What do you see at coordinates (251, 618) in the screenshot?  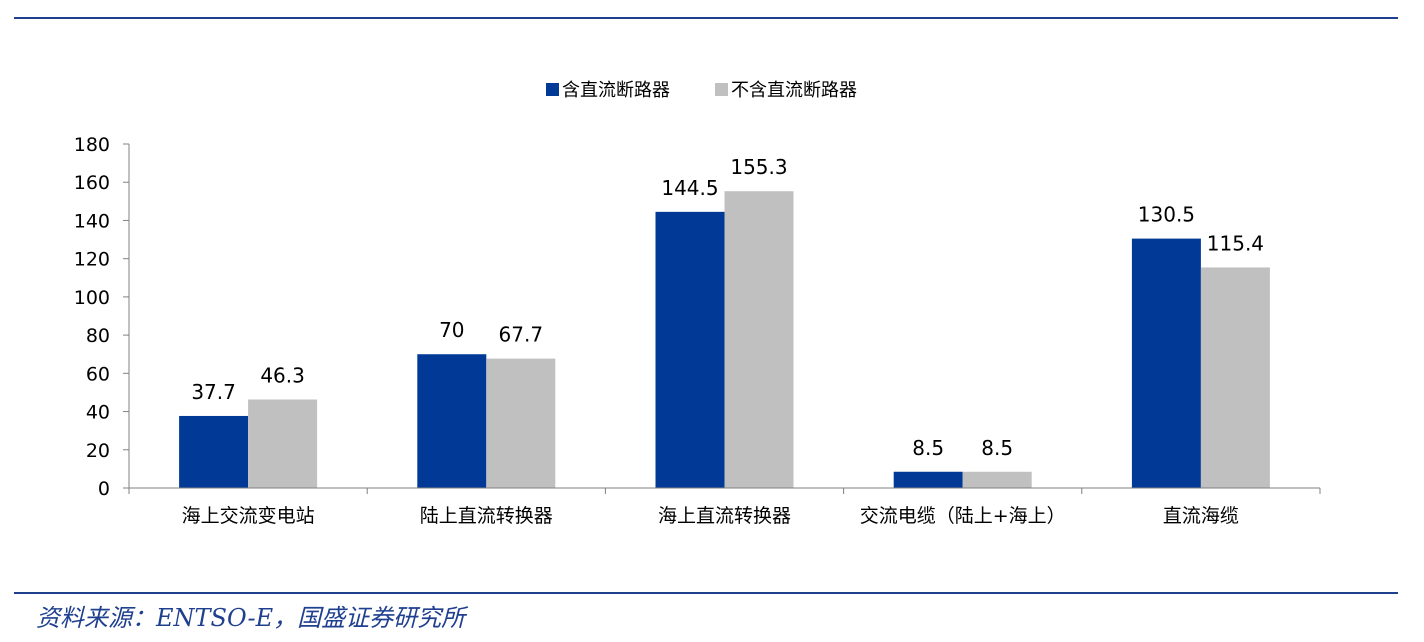 I see `source-note: 资料来源：ENTSO-E，国盛证券研究所` at bounding box center [251, 618].